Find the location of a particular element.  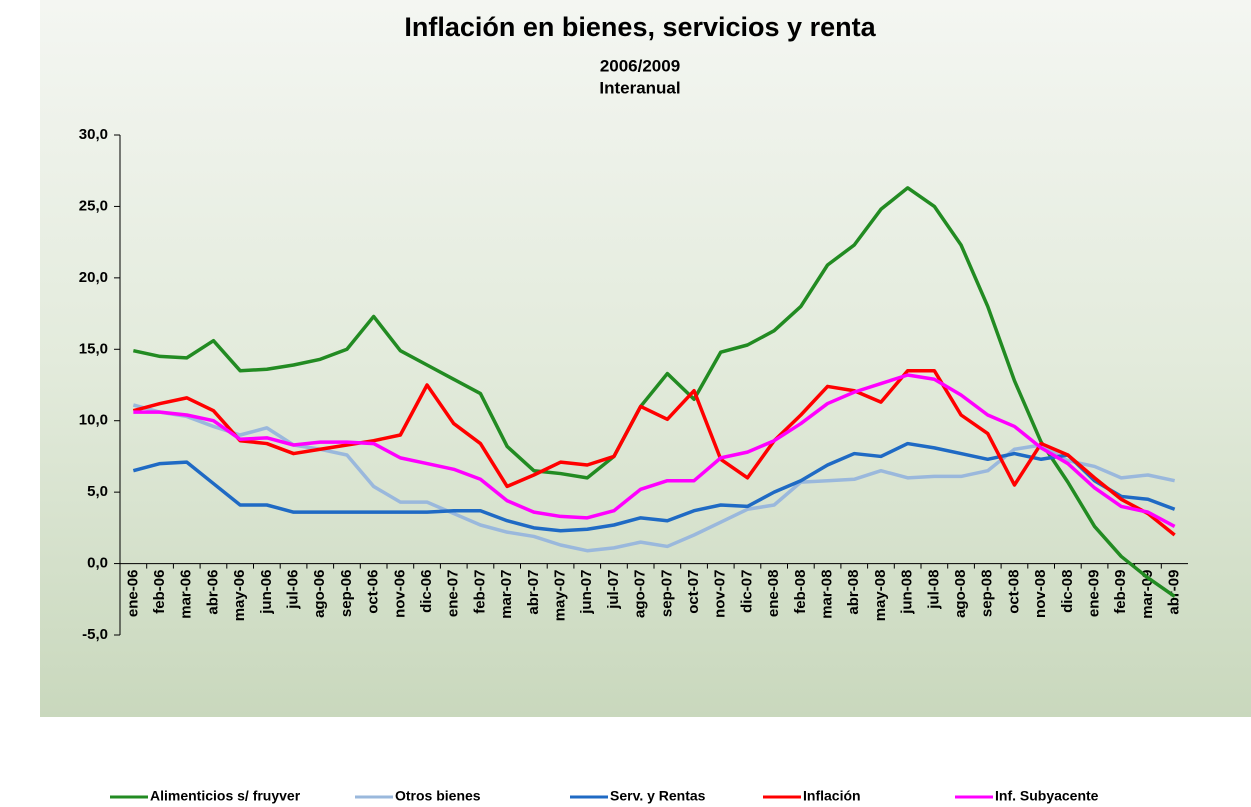

x-tick-label: dic-06 is located at coordinates (426, 591).